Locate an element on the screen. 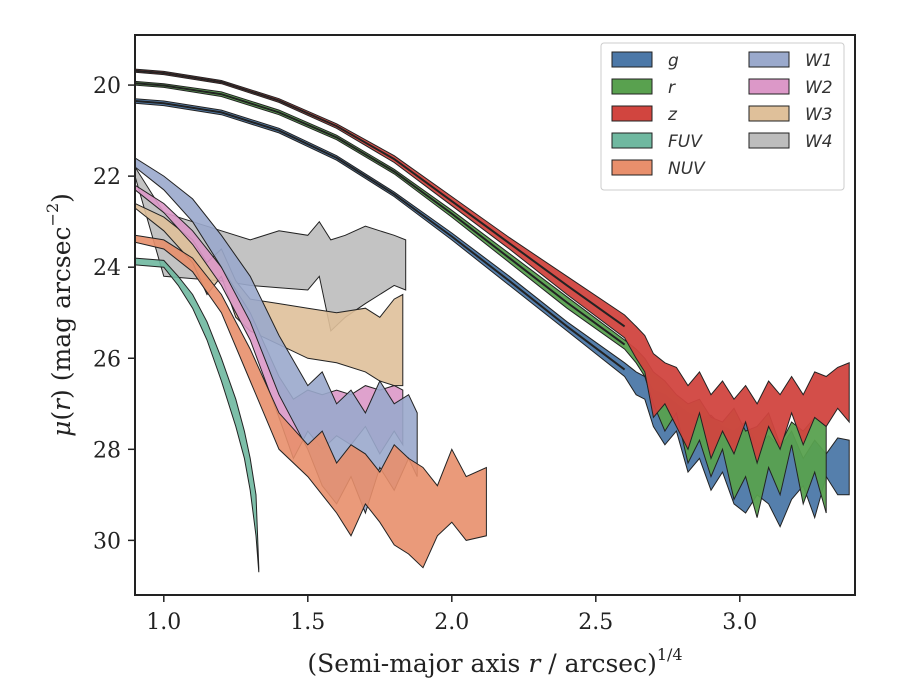 The width and height of the screenshot is (900, 700). legend-swatch-w3 is located at coordinates (769, 113).